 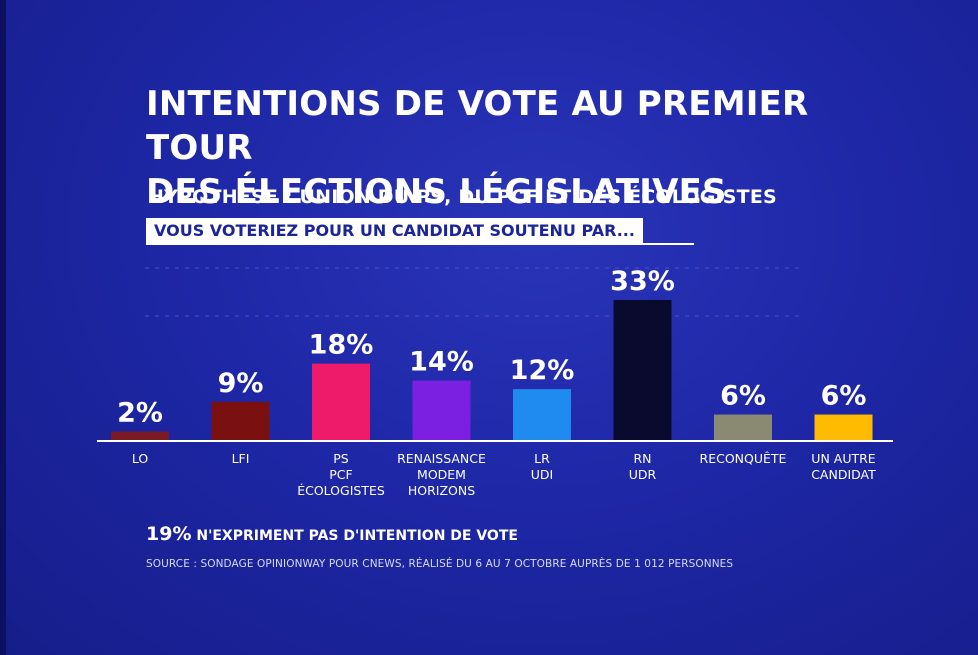 I want to click on left-frame-border, so click(x=3, y=327).